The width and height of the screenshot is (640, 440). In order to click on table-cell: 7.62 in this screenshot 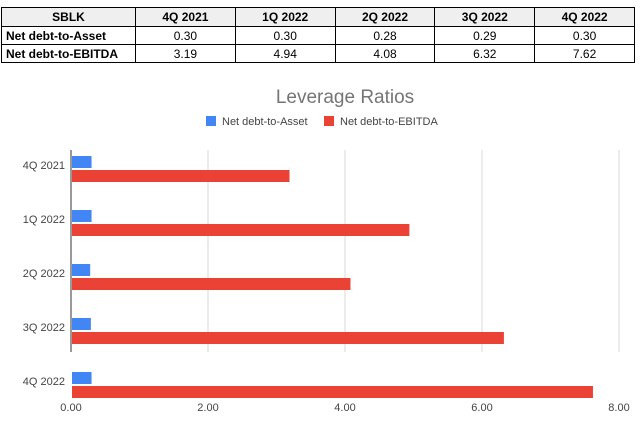, I will do `click(584, 53)`.